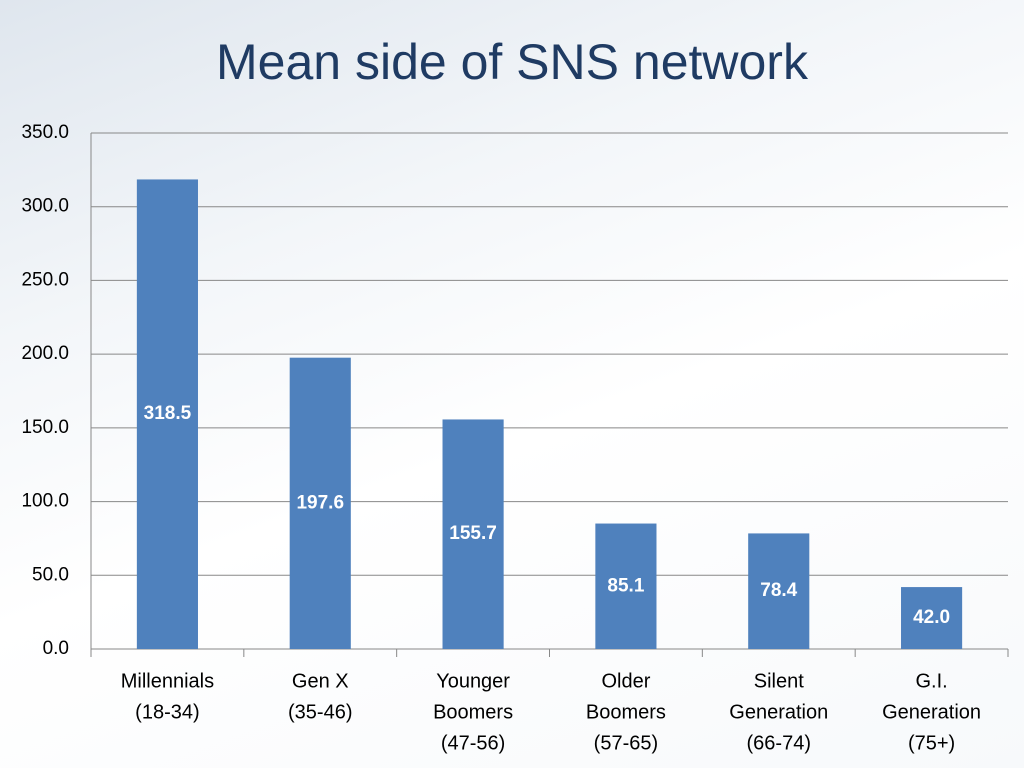 Image resolution: width=1024 pixels, height=768 pixels. What do you see at coordinates (931, 743) in the screenshot?
I see `x-tick-label: (75+)` at bounding box center [931, 743].